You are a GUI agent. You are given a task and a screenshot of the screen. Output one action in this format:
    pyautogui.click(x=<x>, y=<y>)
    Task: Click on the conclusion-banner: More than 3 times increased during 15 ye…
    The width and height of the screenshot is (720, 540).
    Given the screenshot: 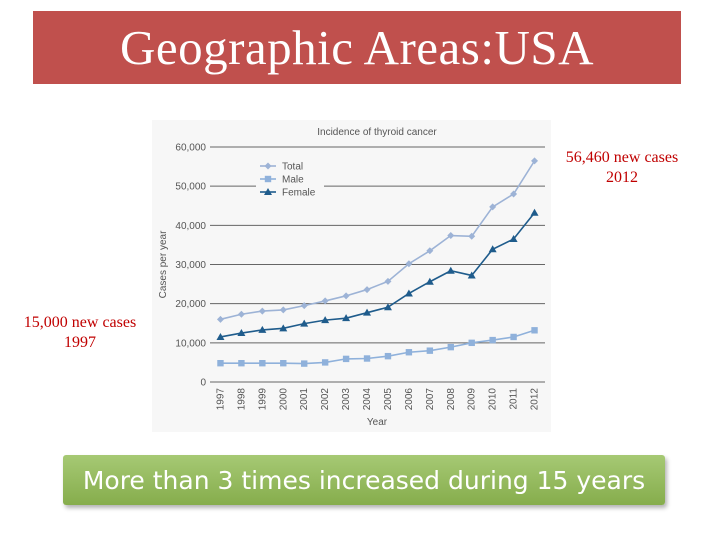 What is the action you would take?
    pyautogui.click(x=364, y=480)
    